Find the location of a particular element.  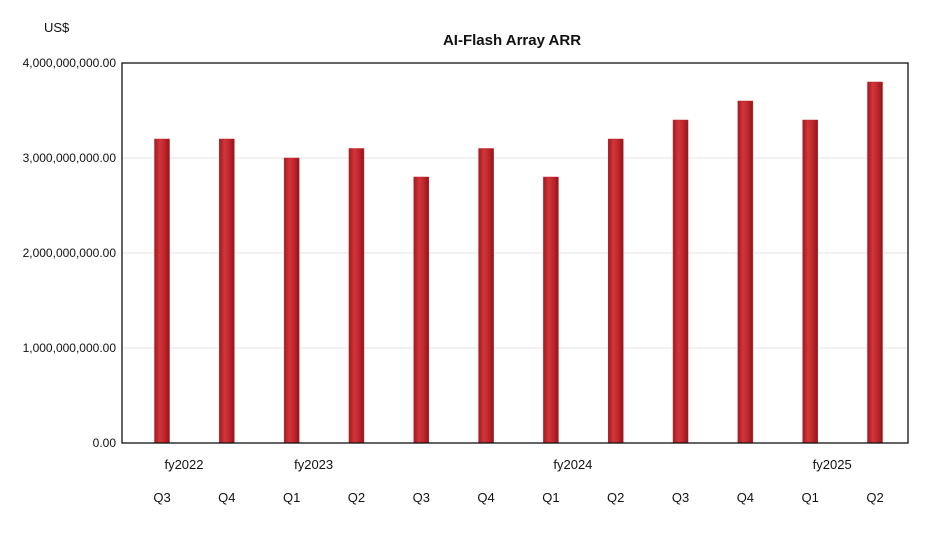

y-tick-label: 1,000,000,000.00 is located at coordinates (70, 348).